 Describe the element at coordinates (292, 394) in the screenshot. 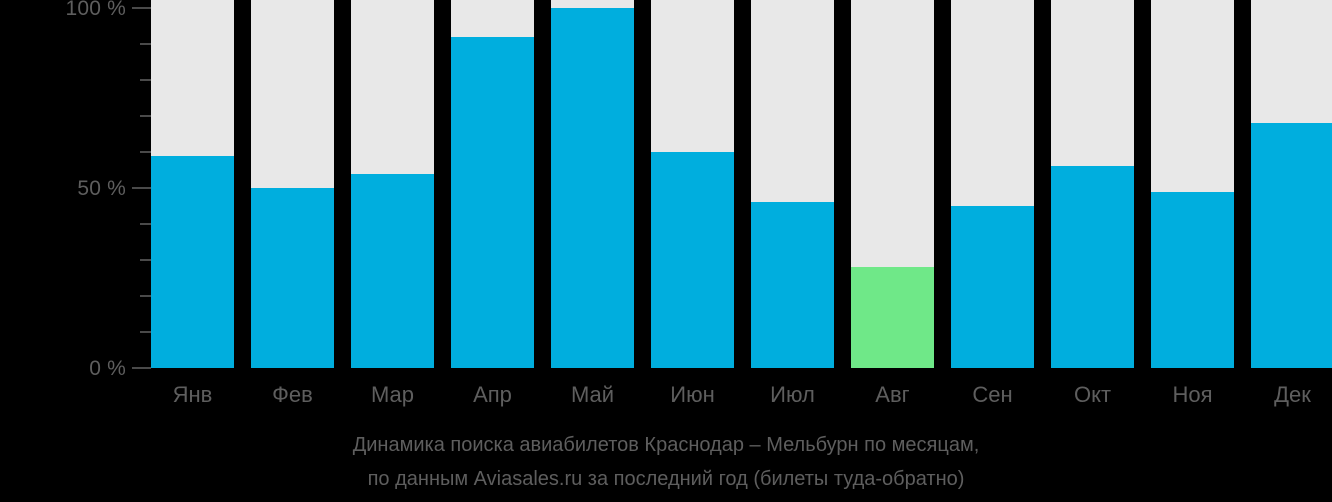

I see `x-axis-label: Фев` at that location.